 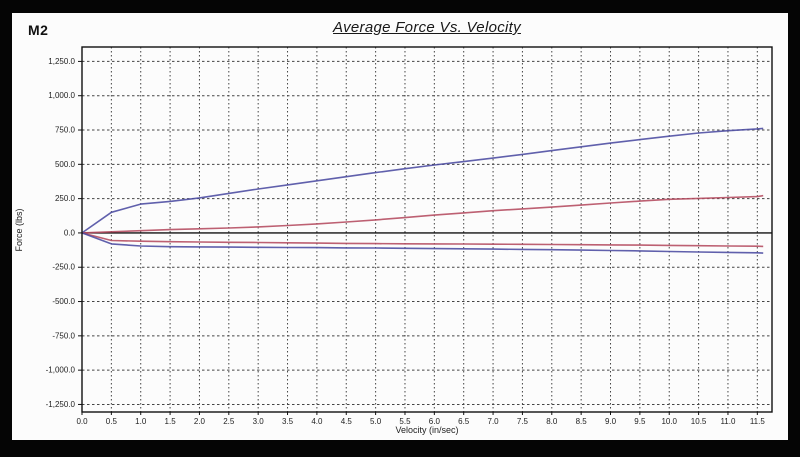 I want to click on x-tick-label: 10.5, so click(x=699, y=421).